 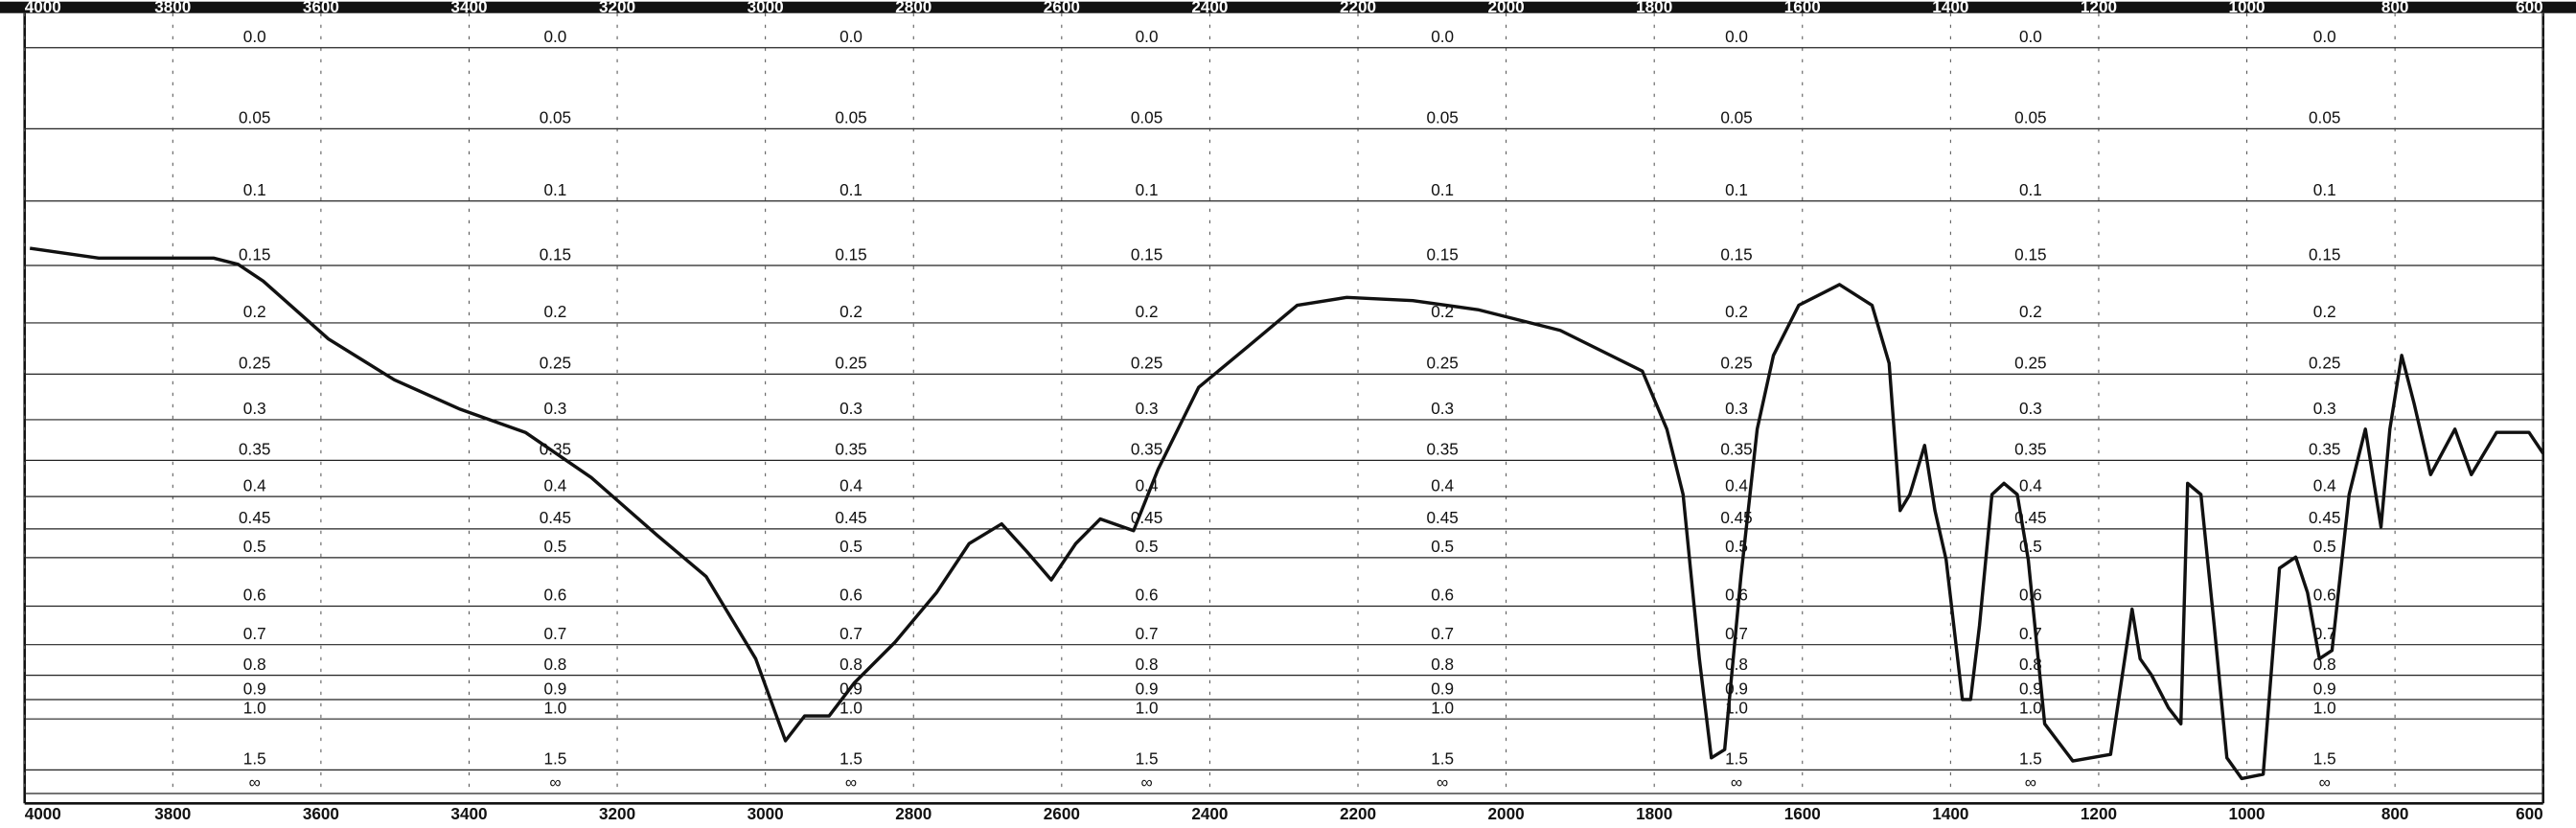 What do you see at coordinates (321, 8) in the screenshot?
I see `x-tick-label-top: 3600` at bounding box center [321, 8].